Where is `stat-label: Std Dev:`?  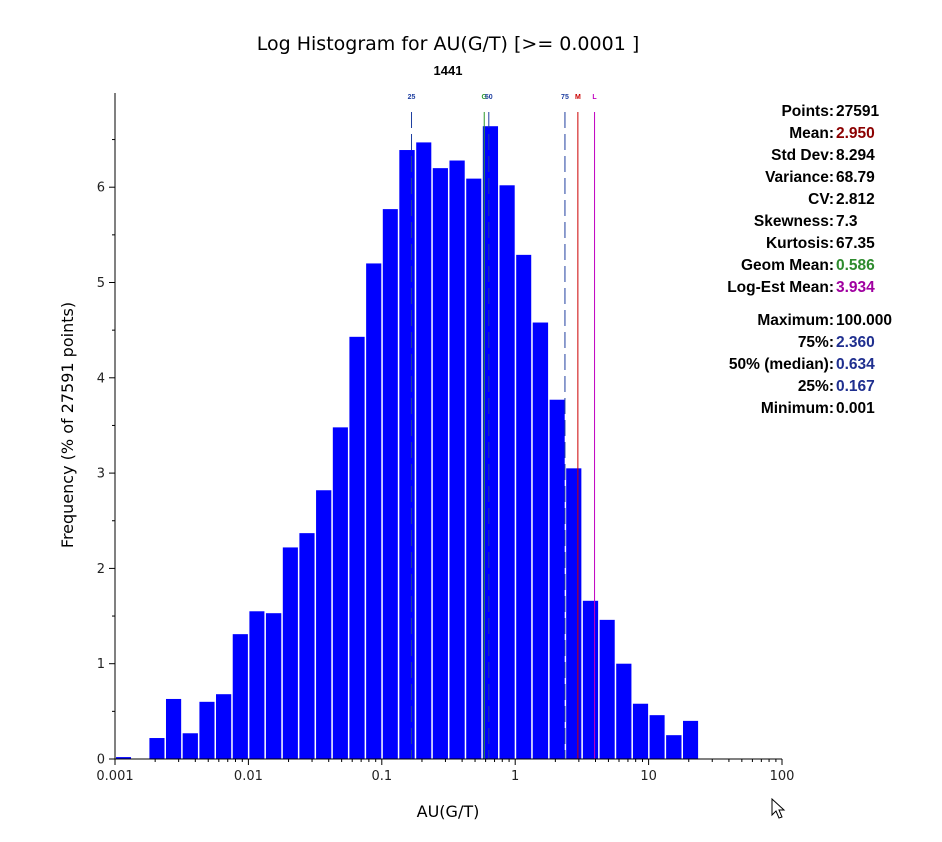
stat-label: Std Dev: is located at coordinates (802, 155).